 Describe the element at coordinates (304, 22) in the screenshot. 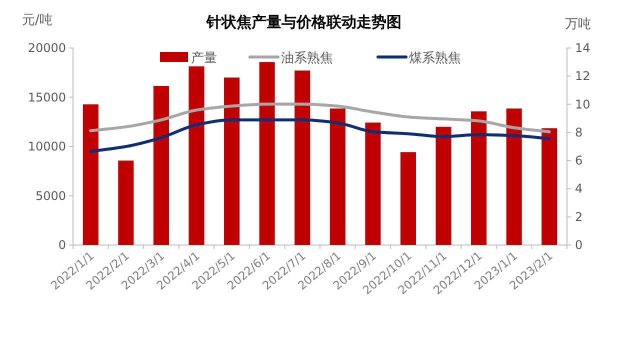

I see `chart-title: 针状焦产量与价格联动走势图` at that location.